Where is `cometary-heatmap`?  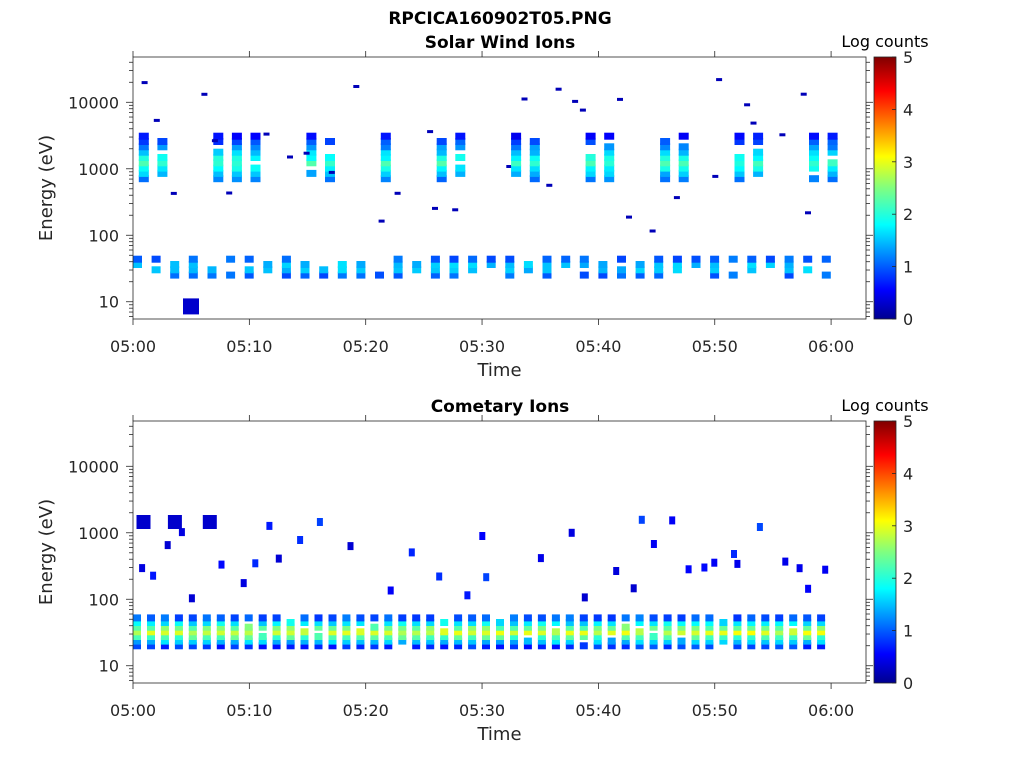
cometary-heatmap is located at coordinates (481, 582).